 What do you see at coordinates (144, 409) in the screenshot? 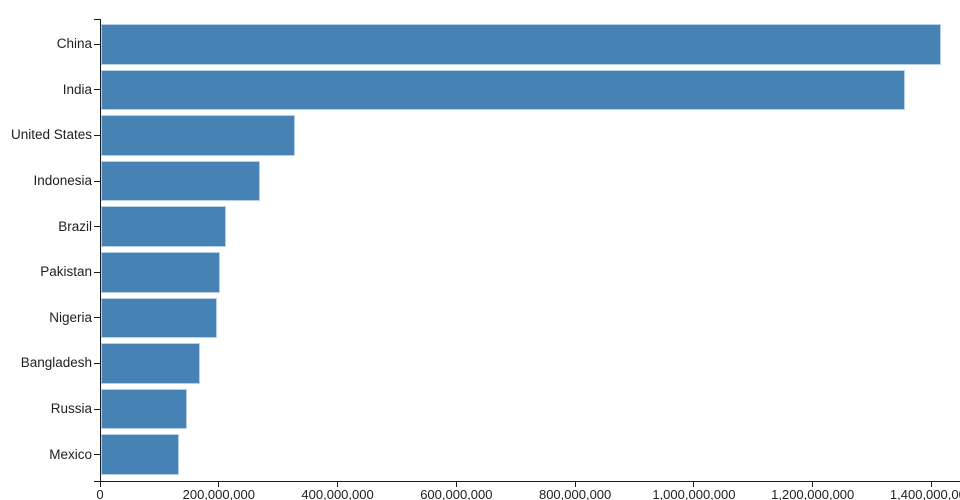
I see `bar-russia` at bounding box center [144, 409].